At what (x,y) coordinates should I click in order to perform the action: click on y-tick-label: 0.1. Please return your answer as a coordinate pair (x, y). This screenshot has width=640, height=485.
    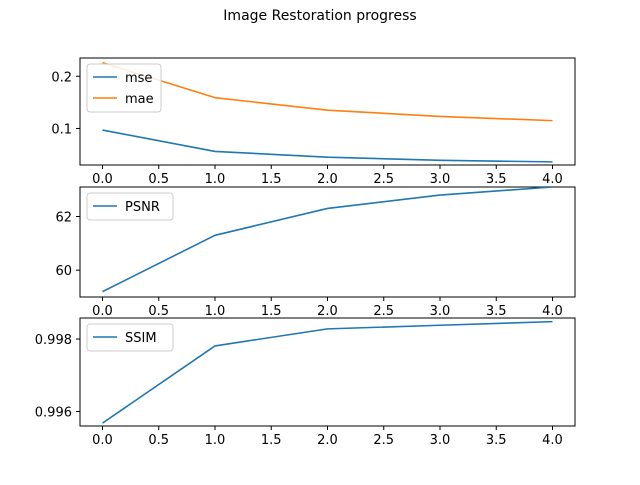
    Looking at the image, I should click on (61, 129).